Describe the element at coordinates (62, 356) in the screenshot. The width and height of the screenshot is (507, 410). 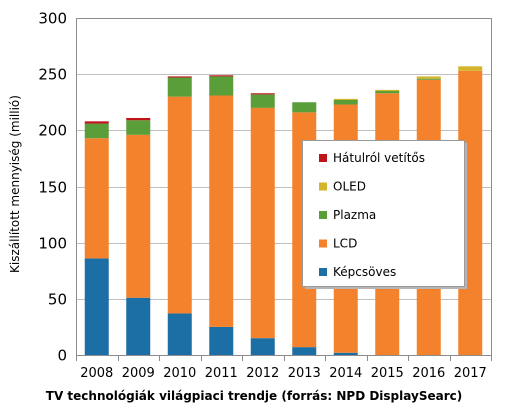
I see `y-tick-label: 0` at that location.